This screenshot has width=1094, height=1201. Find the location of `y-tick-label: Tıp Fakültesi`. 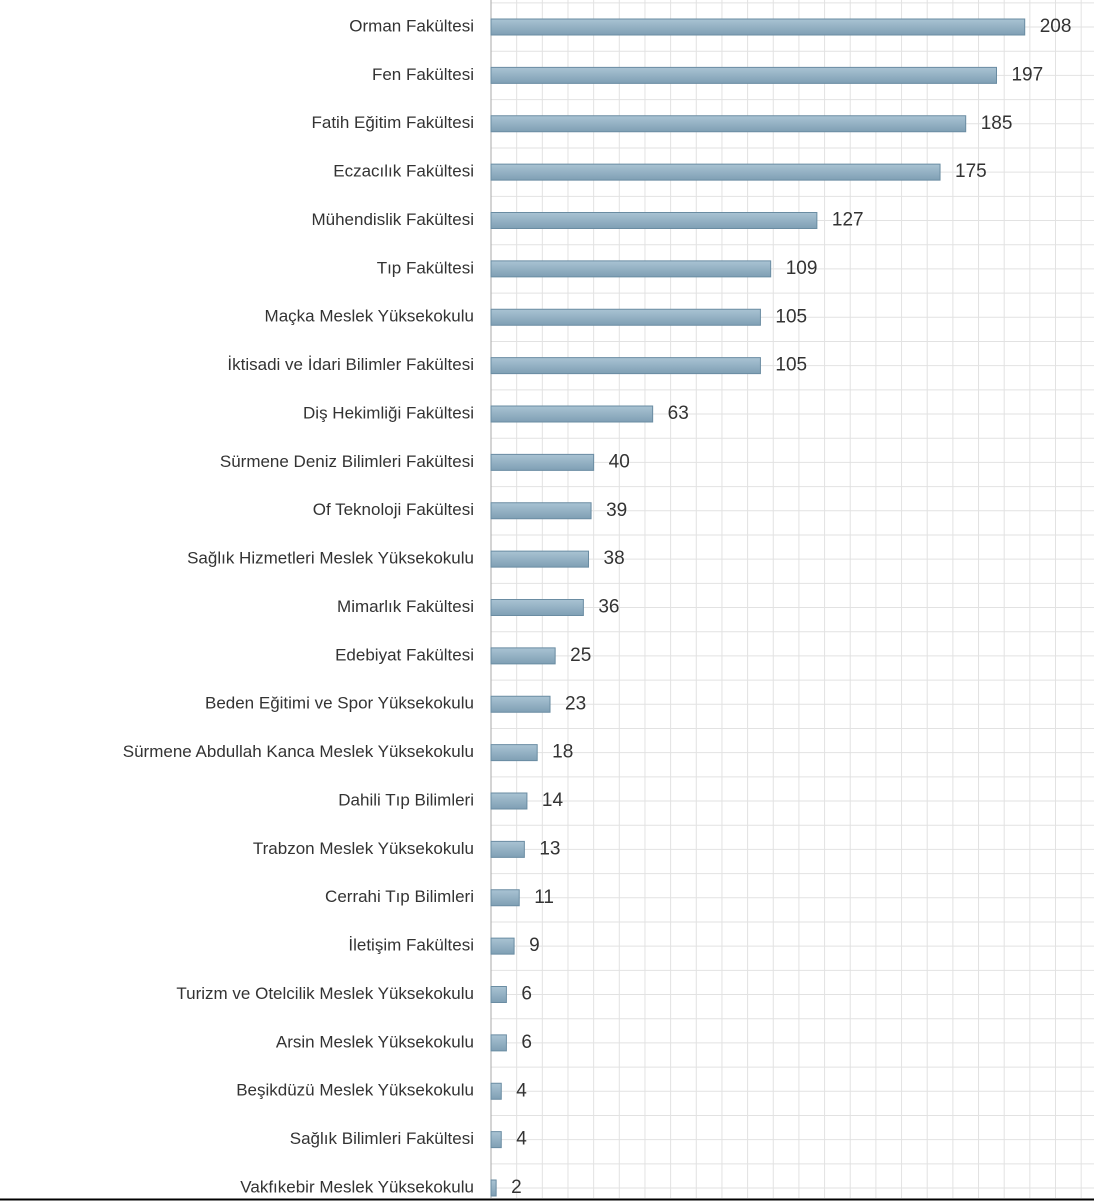

y-tick-label: Tıp Fakültesi is located at coordinates (425, 267).